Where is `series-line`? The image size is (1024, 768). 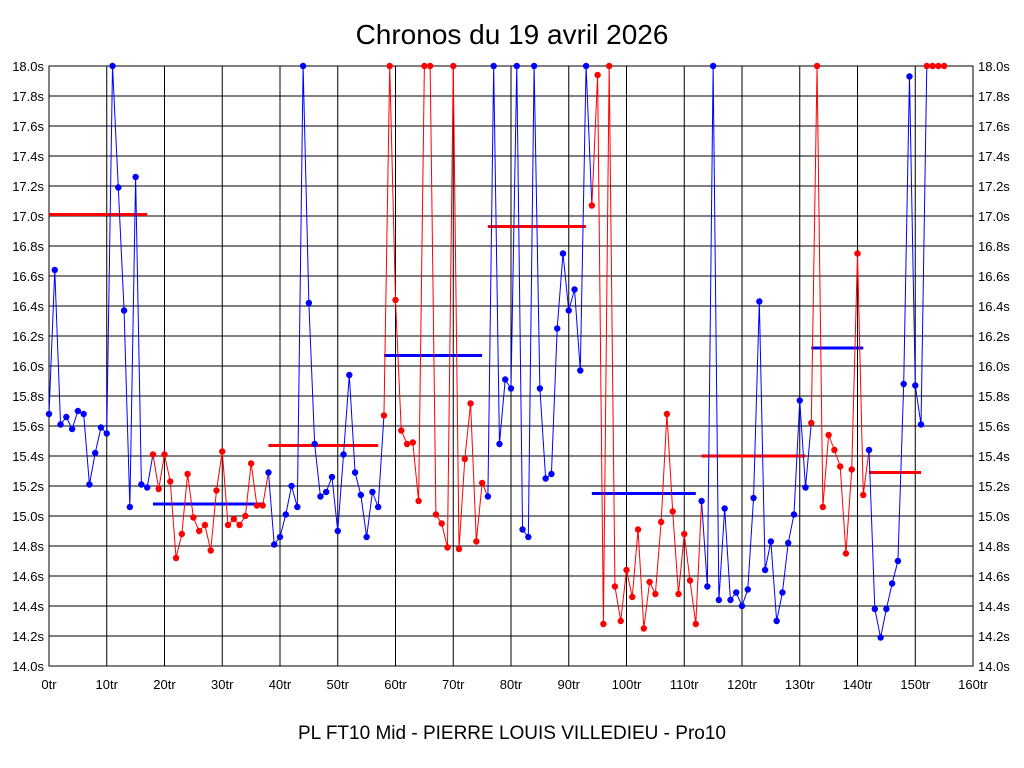
series-line is located at coordinates (647, 347).